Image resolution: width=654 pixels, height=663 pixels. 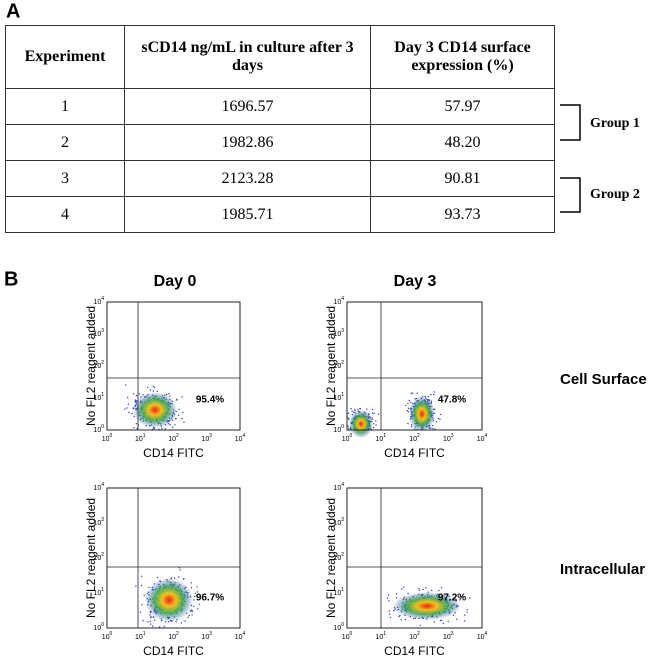 What do you see at coordinates (247, 57) in the screenshot?
I see `header-cell: sCD14 ng/mL in culture after 3 days` at bounding box center [247, 57].